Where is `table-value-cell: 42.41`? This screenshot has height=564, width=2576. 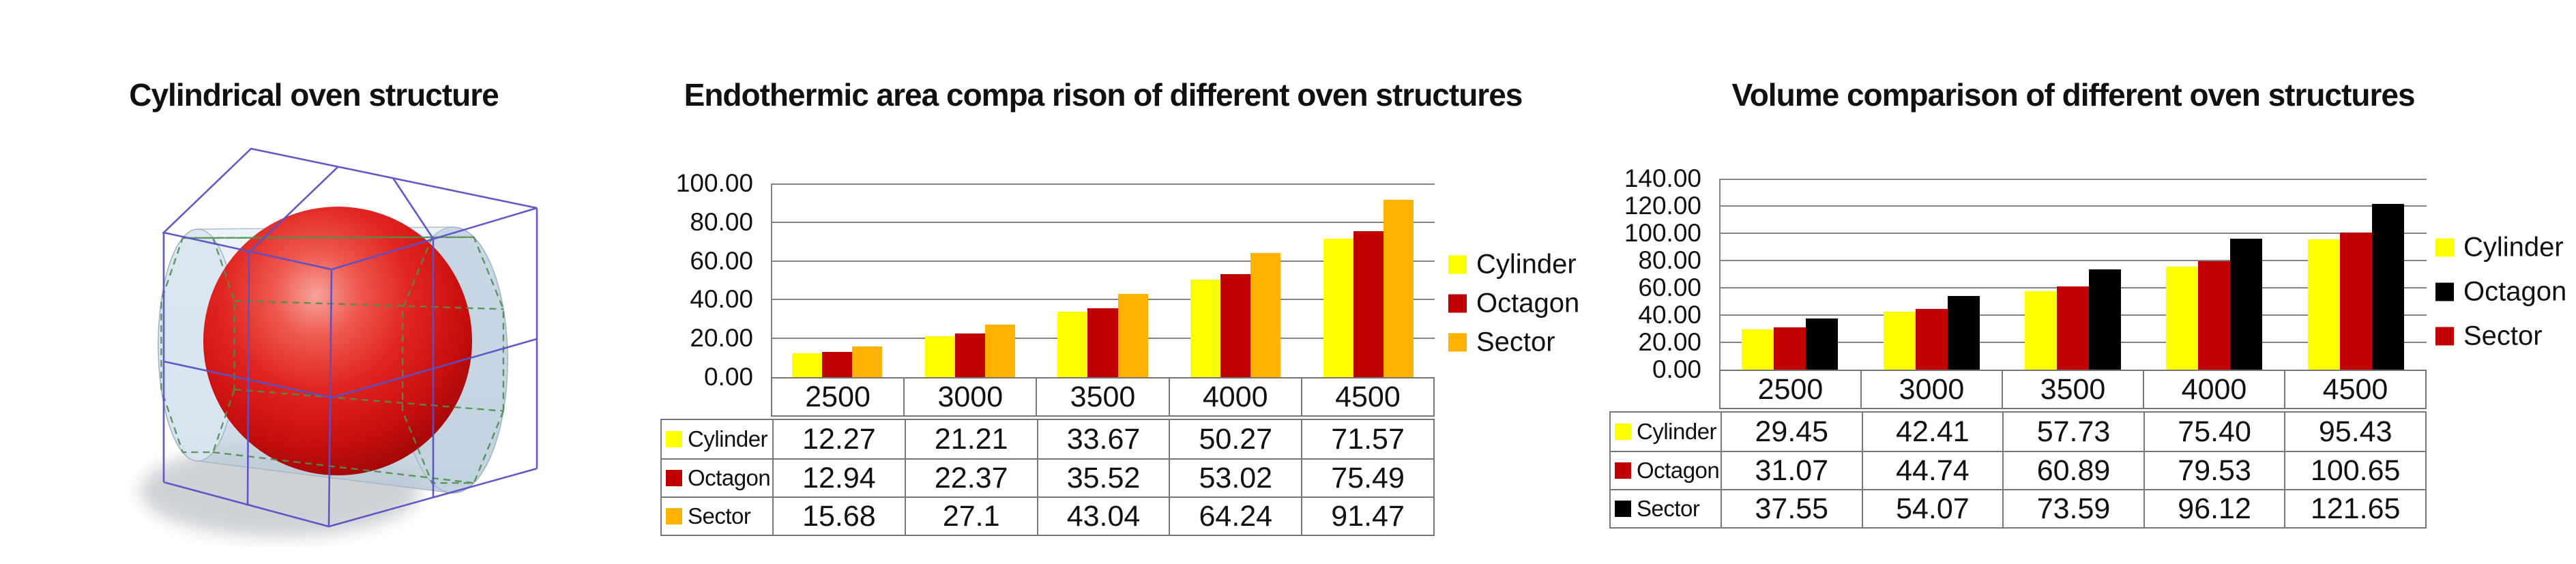
table-value-cell: 42.41 is located at coordinates (1932, 432).